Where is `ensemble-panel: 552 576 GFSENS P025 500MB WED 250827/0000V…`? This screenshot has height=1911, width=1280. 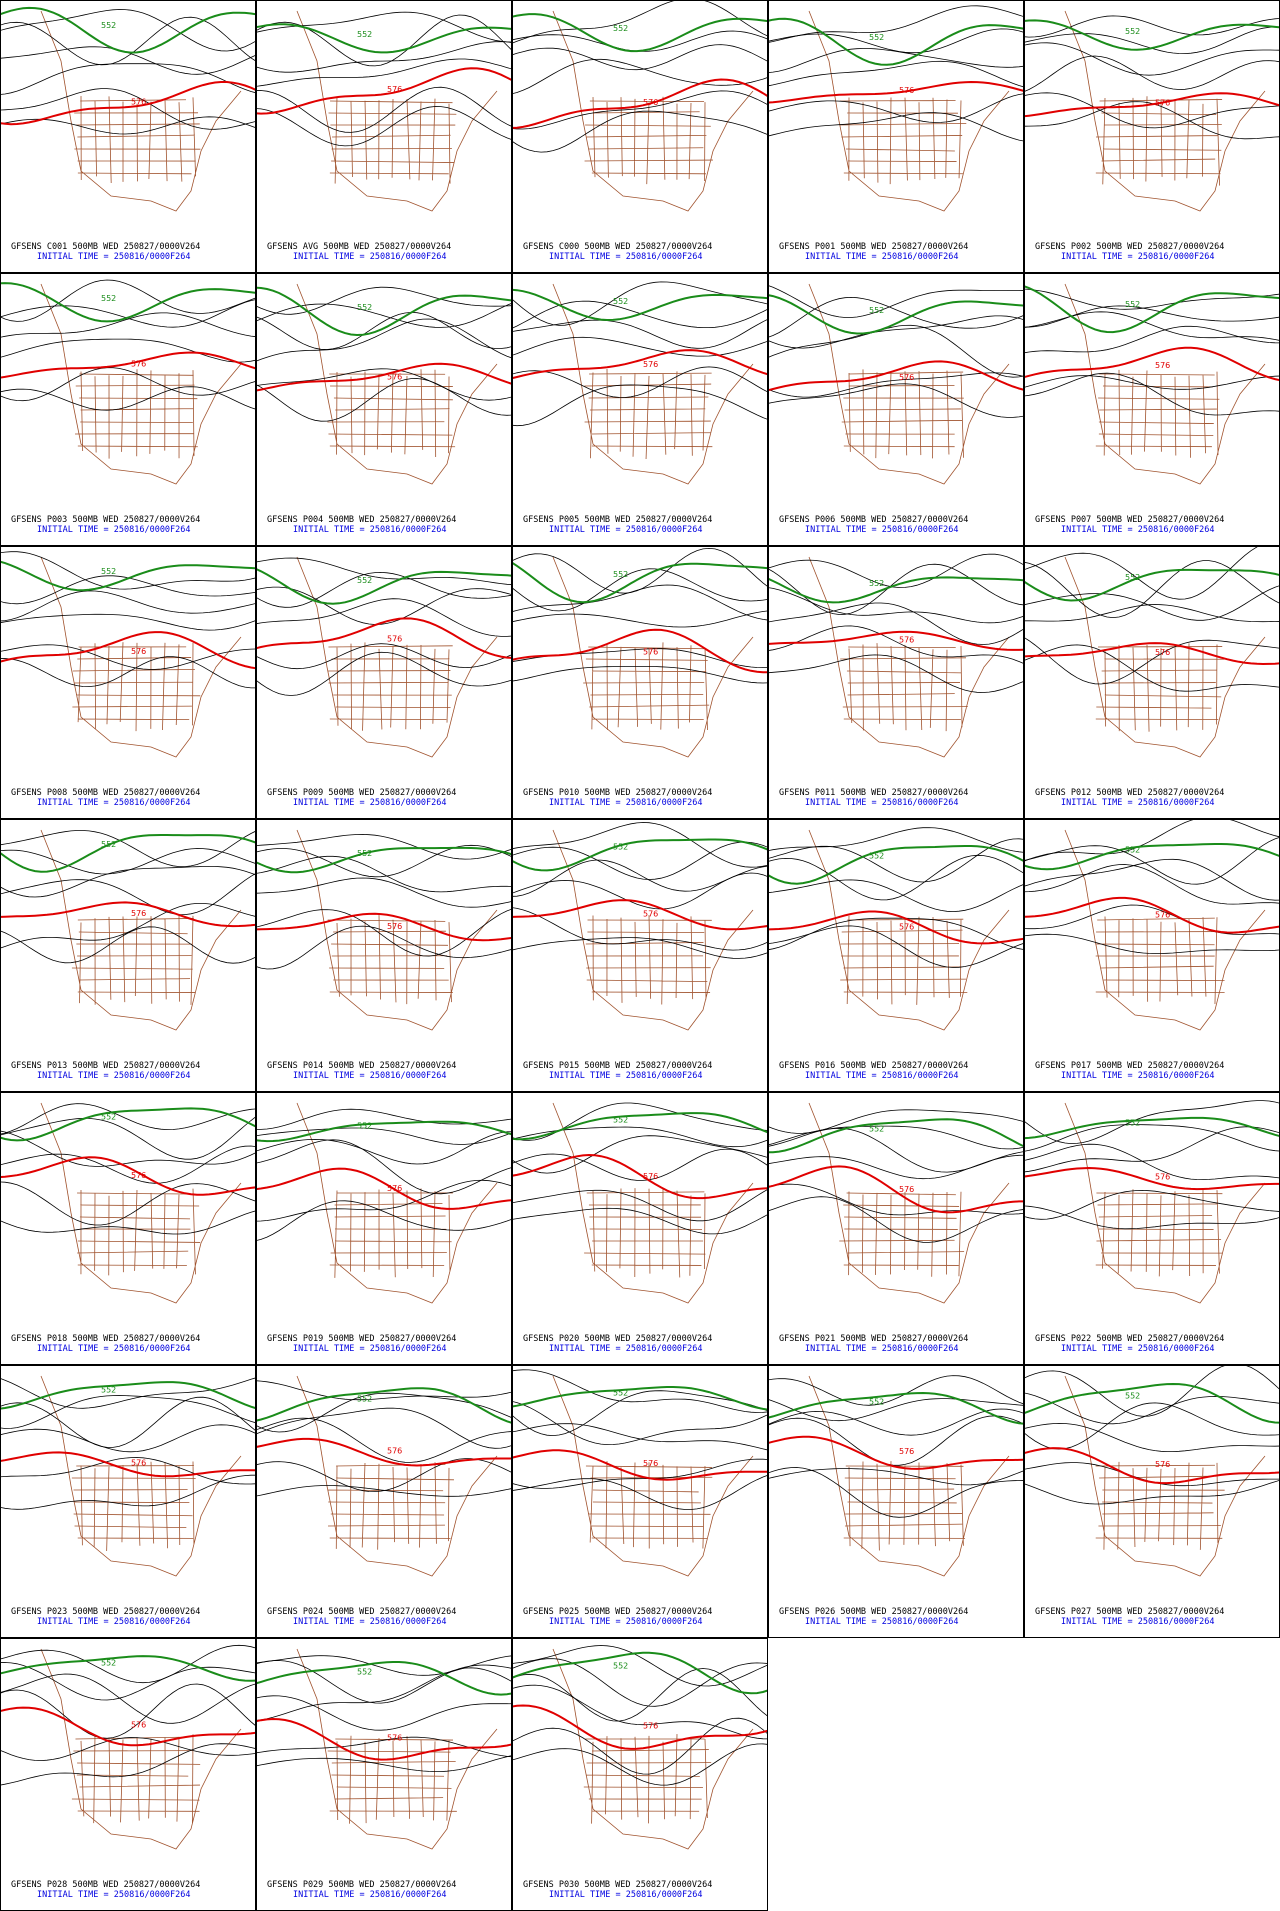 ensemble-panel: 552 576 GFSENS P025 500MB WED 250827/0000V… is located at coordinates (640, 1501).